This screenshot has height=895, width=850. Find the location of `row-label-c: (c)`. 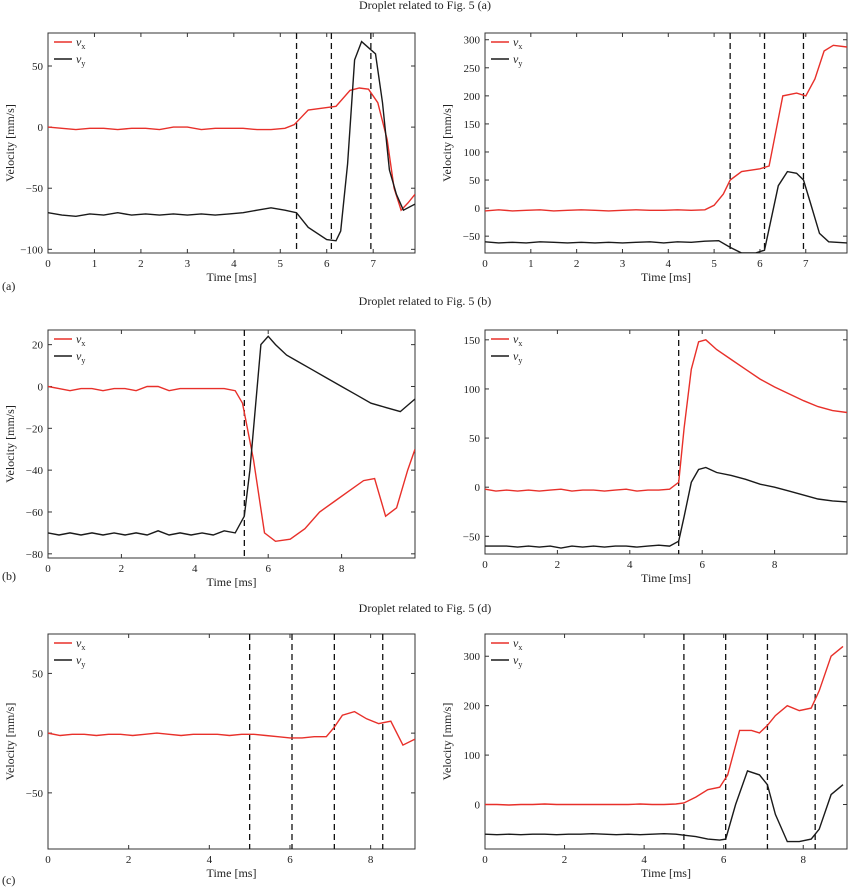

row-label-c: (c) is located at coordinates (8, 880).